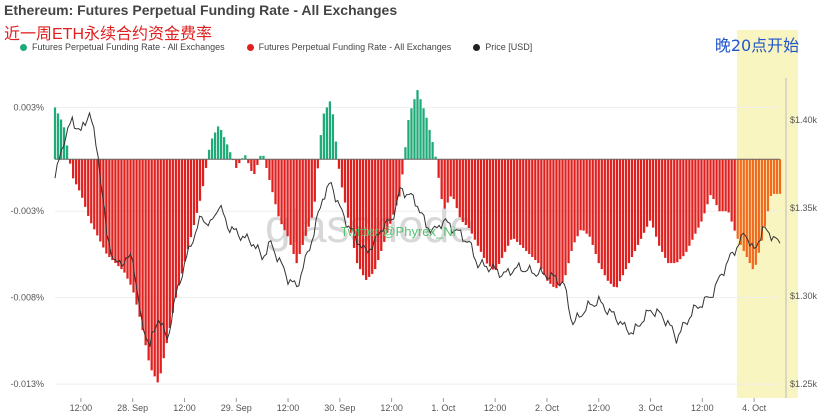 This screenshot has width=831, height=416. Describe the element at coordinates (757, 45) in the screenshot. I see `annotation-note: 晚20点开始` at that location.